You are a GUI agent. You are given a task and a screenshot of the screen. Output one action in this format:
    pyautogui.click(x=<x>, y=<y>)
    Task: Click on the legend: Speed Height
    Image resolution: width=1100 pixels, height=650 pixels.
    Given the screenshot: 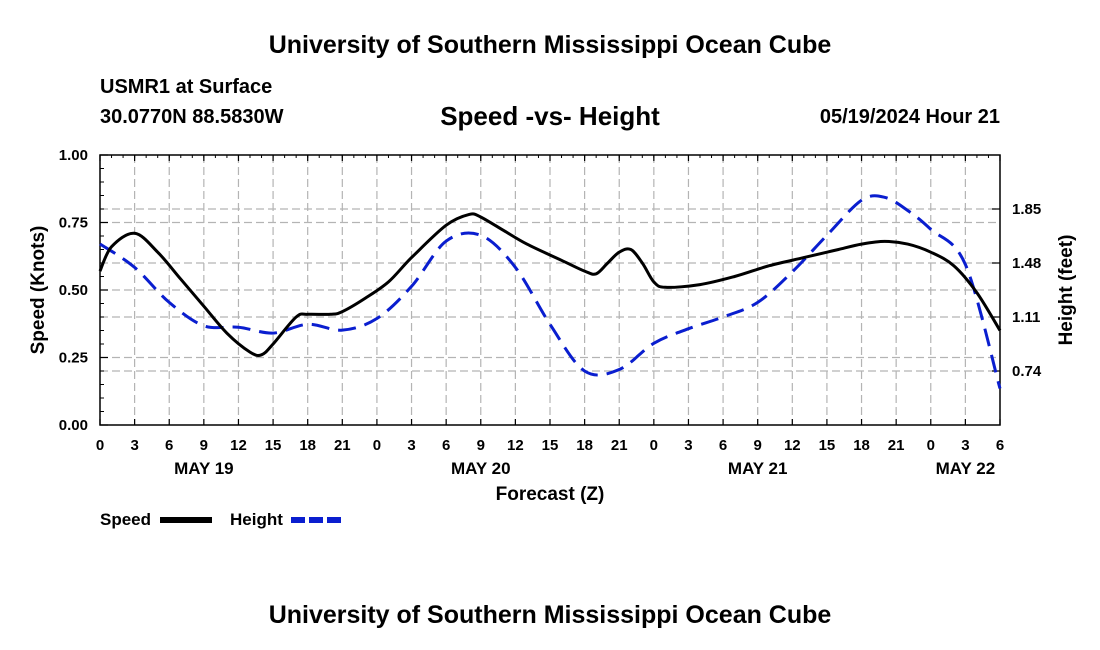 What is the action you would take?
    pyautogui.click(x=221, y=519)
    